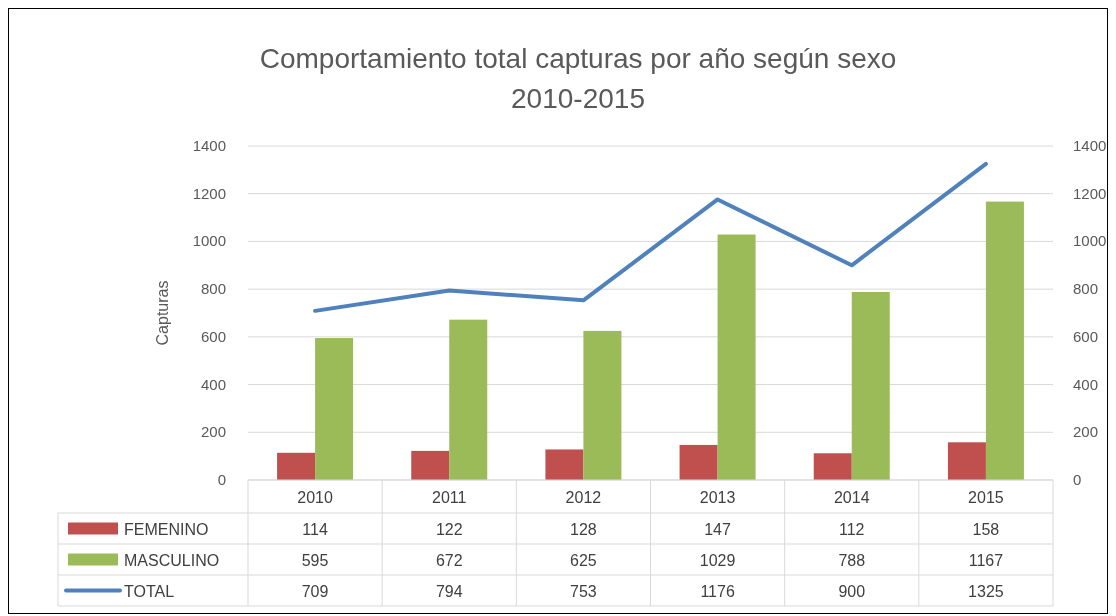  What do you see at coordinates (852, 560) in the screenshot?
I see `data-label: 788` at bounding box center [852, 560].